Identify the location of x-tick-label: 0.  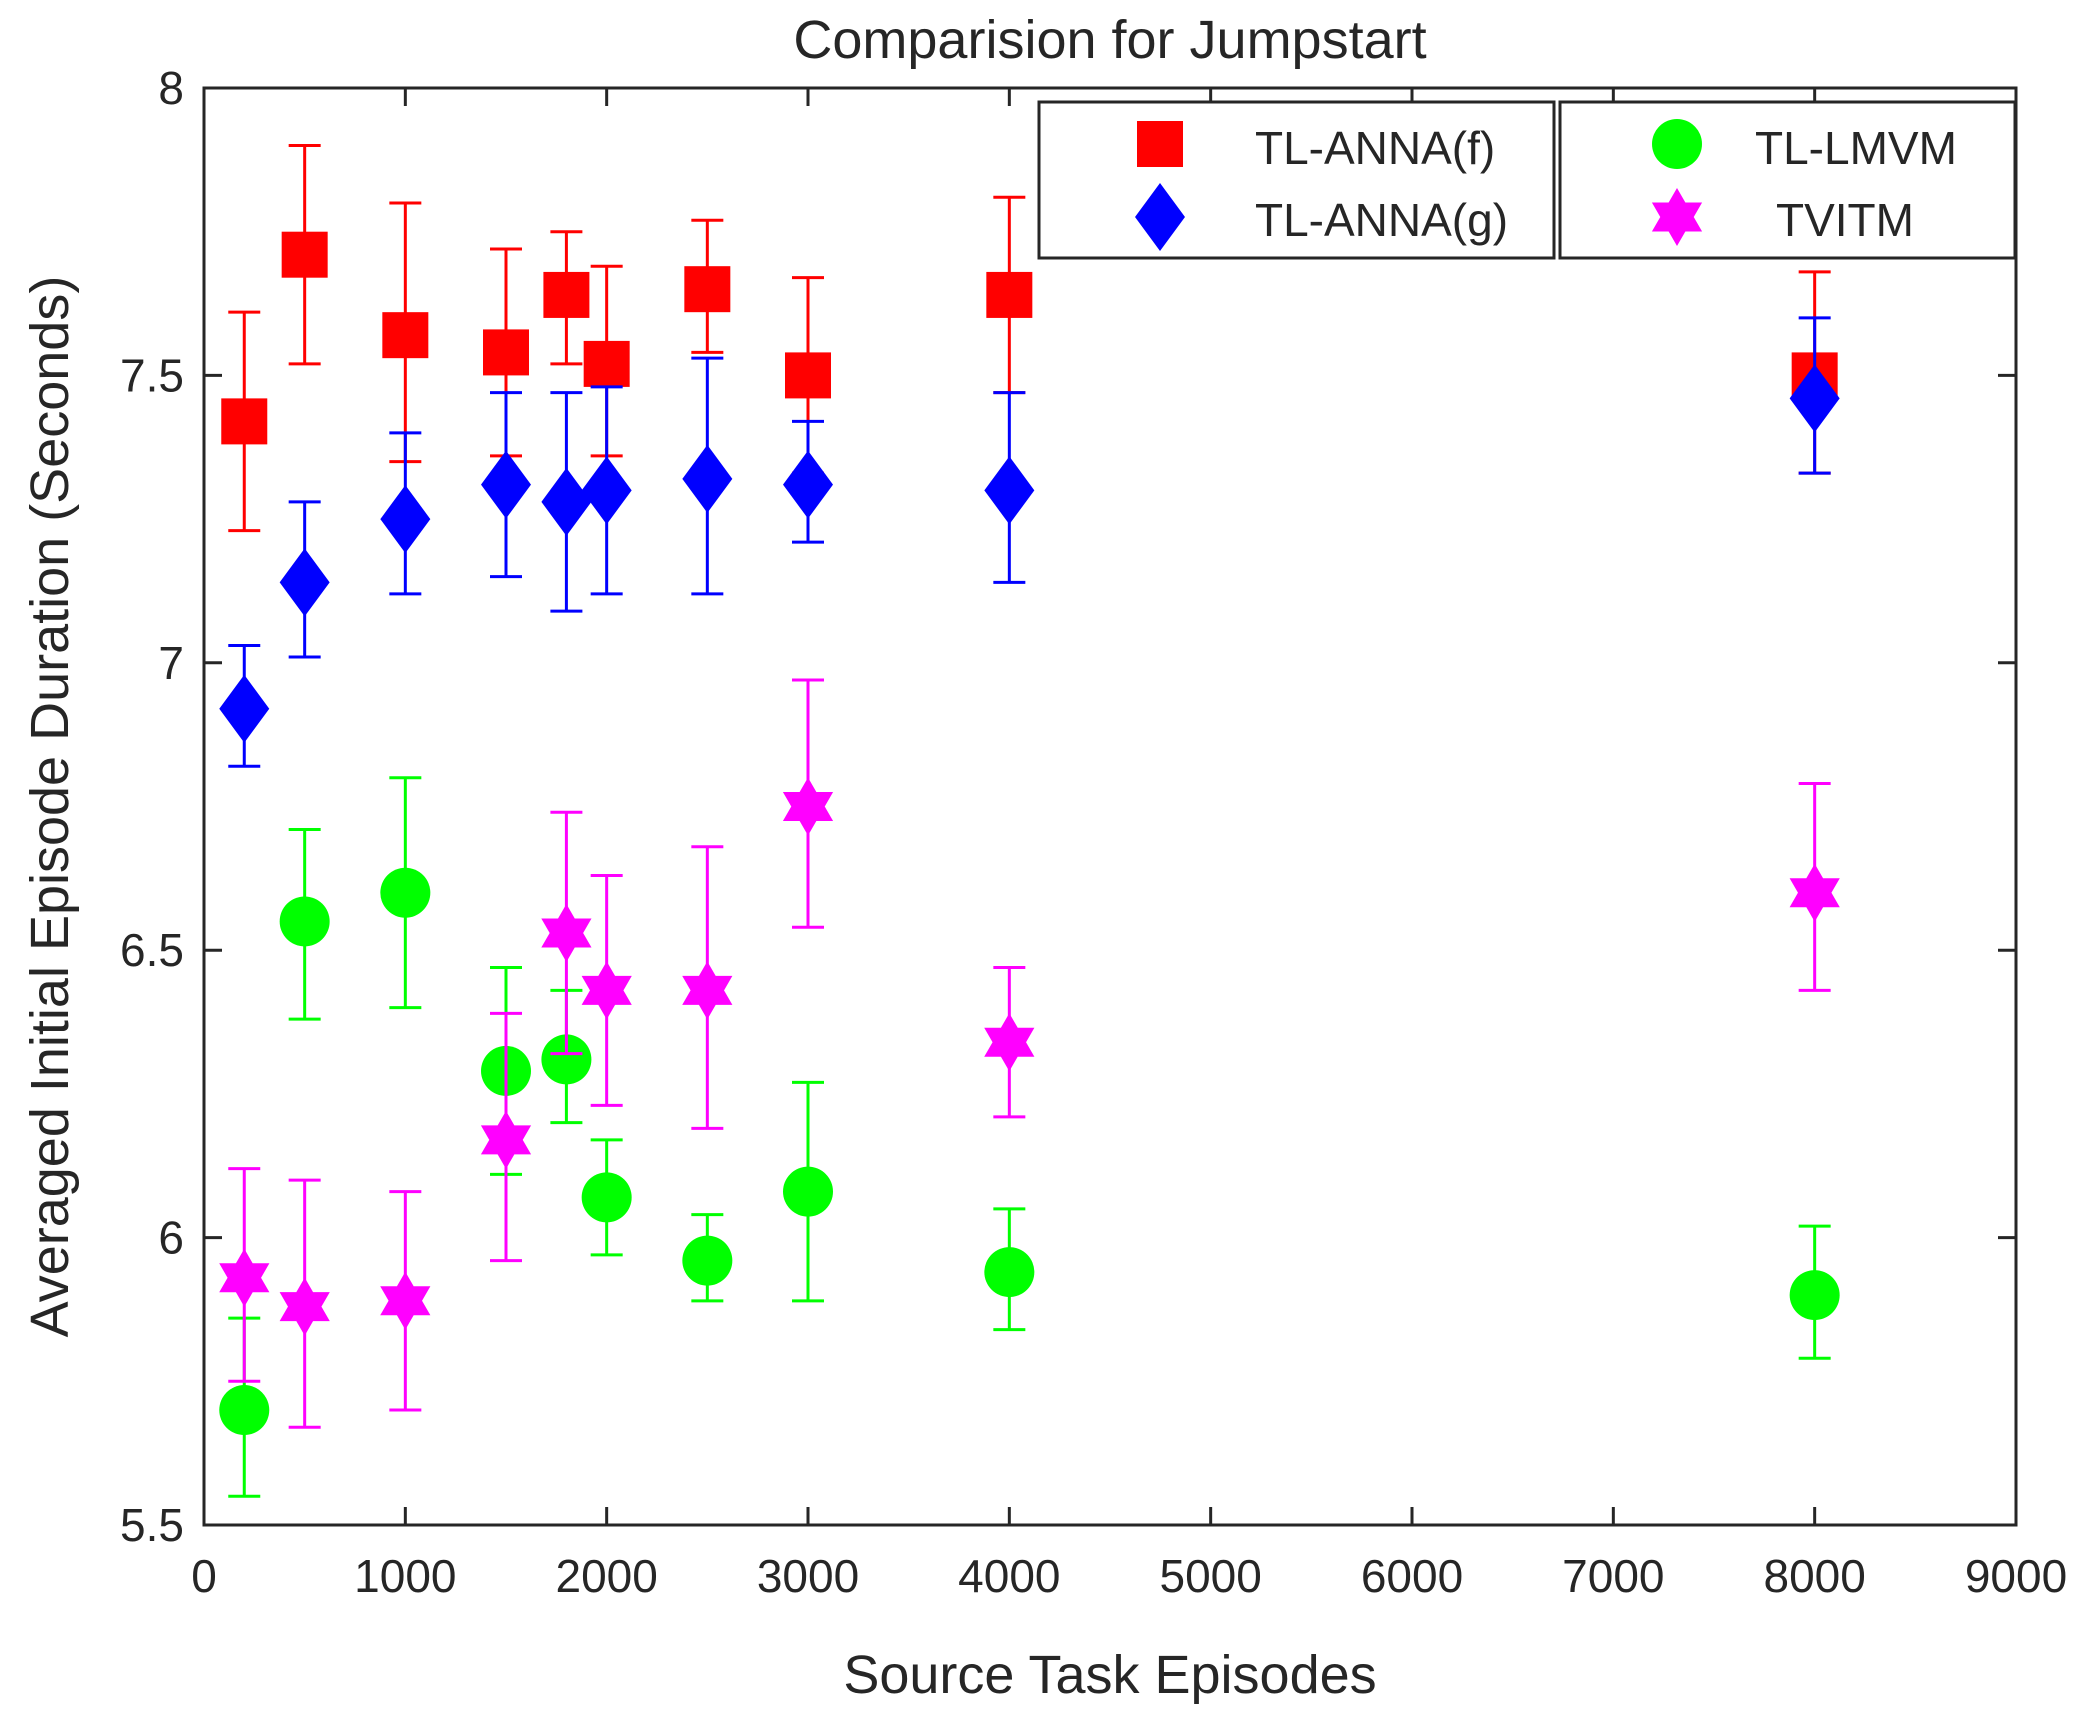
(204, 1576).